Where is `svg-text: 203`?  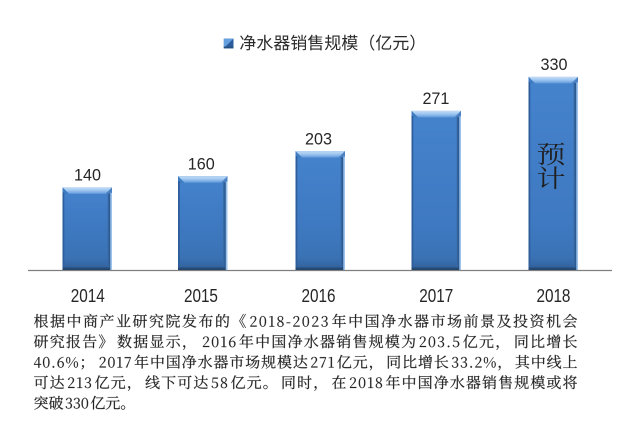 svg-text: 203 is located at coordinates (318, 138).